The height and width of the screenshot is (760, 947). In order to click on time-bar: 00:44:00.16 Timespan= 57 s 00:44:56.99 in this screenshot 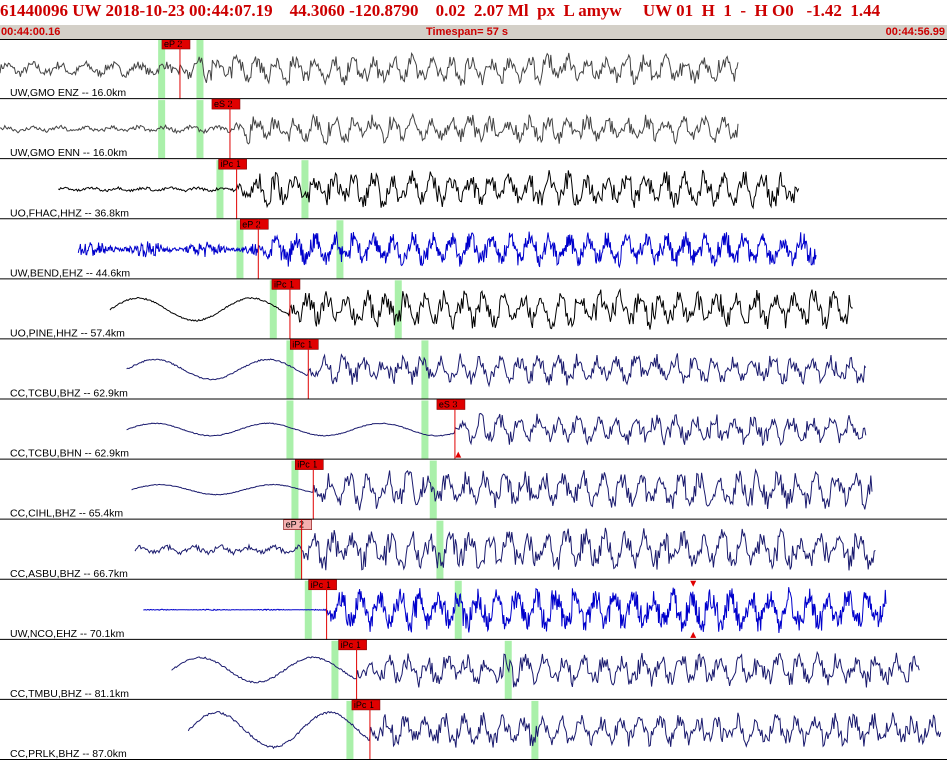, I will do `click(473, 32)`.